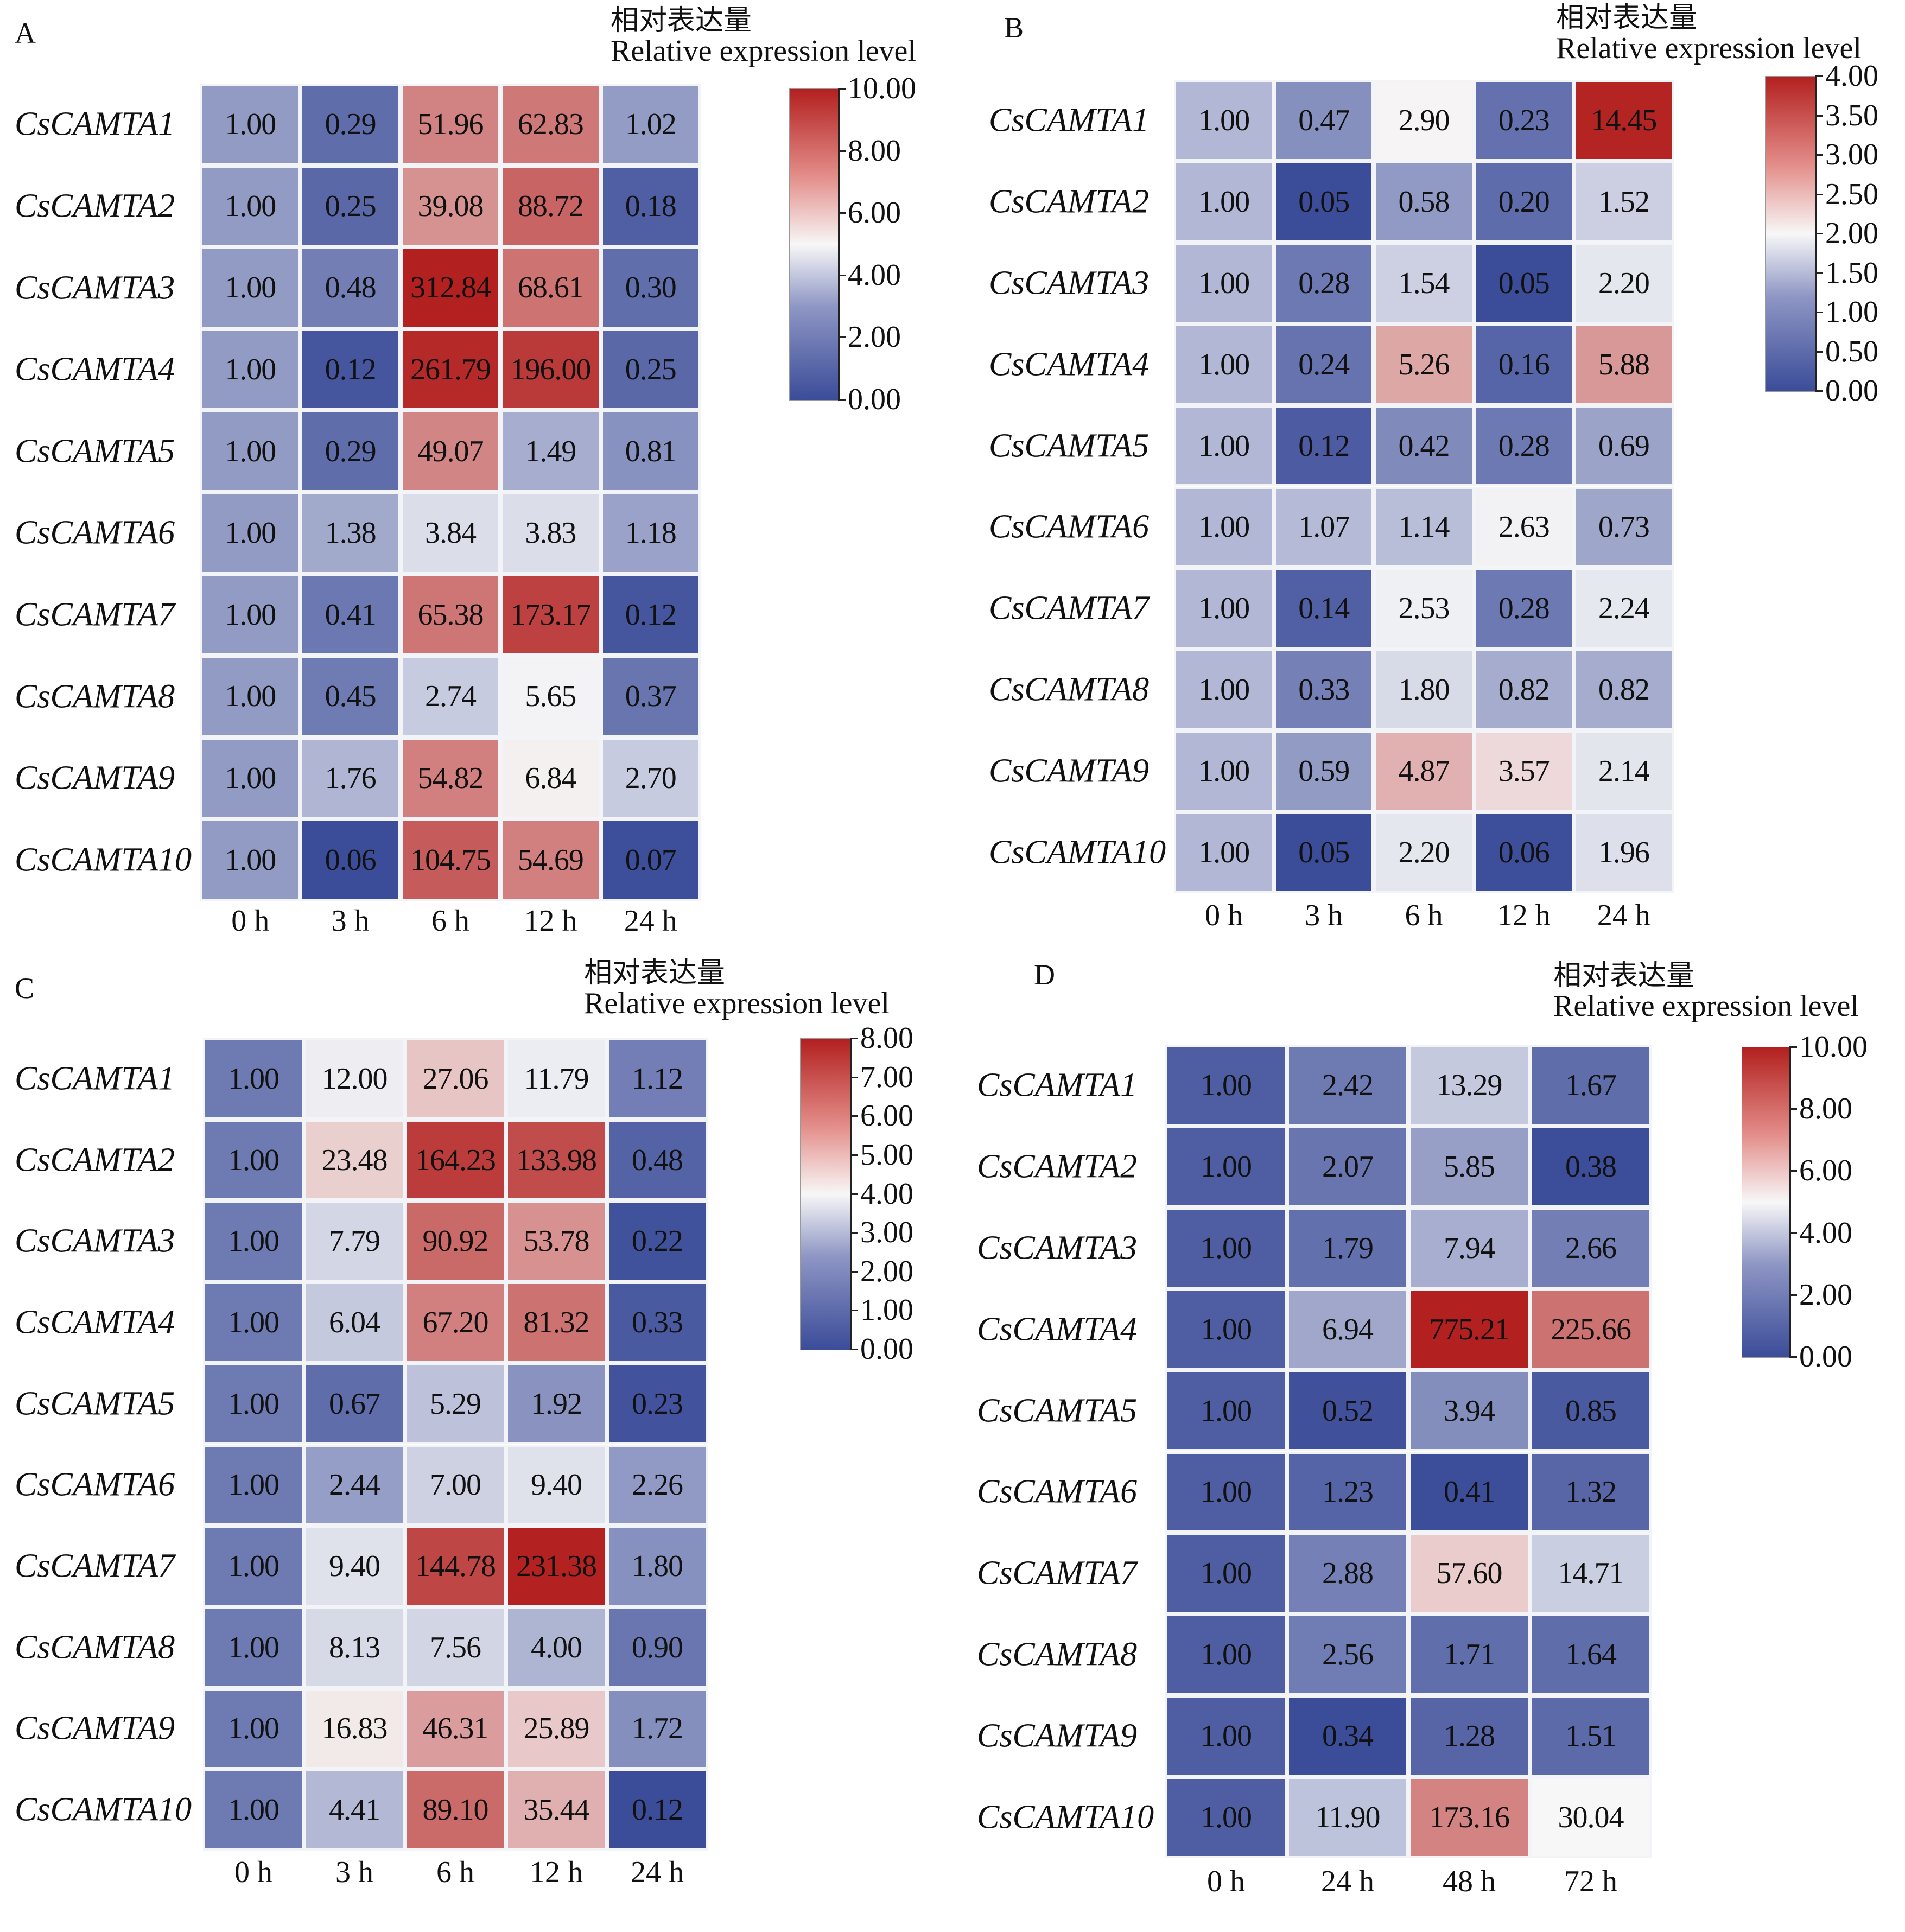 Image resolution: width=1905 pixels, height=1932 pixels. What do you see at coordinates (1424, 527) in the screenshot?
I see `heatmap-cell: 1.14` at bounding box center [1424, 527].